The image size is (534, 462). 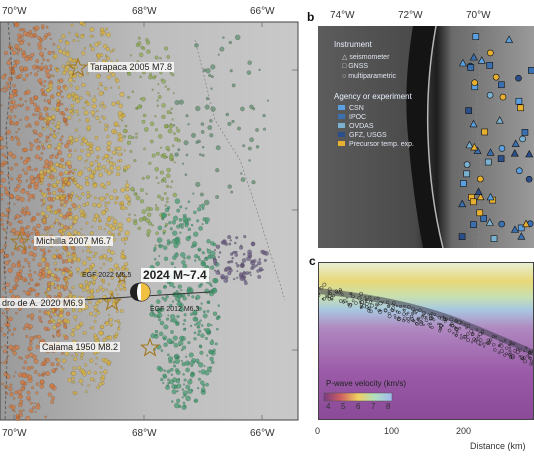 What do you see at coordinates (462, 62) in the screenshot?
I see `station-triangle-icon` at bounding box center [462, 62].